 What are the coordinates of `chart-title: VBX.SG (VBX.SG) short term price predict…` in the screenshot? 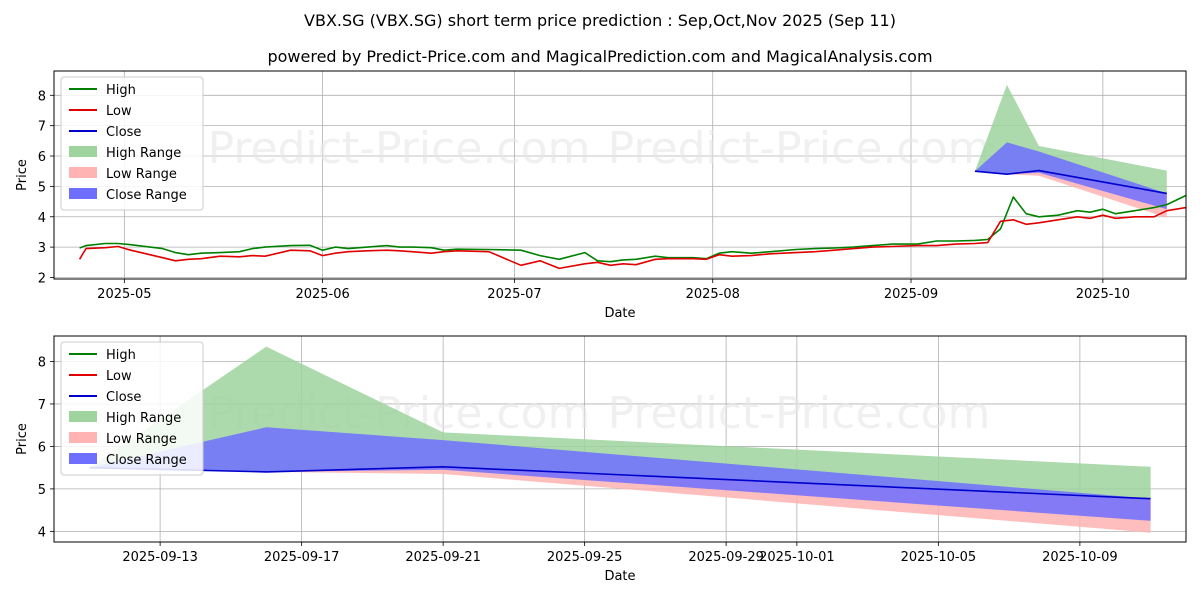 It's located at (600, 20).